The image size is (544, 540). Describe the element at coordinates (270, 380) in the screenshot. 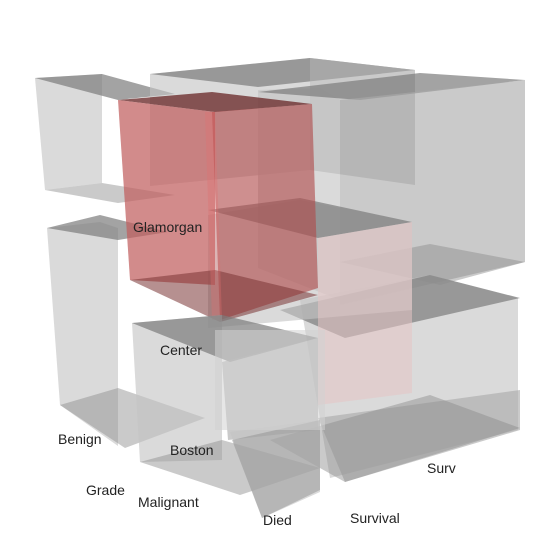

I see `cell-front-bottom-strip` at that location.